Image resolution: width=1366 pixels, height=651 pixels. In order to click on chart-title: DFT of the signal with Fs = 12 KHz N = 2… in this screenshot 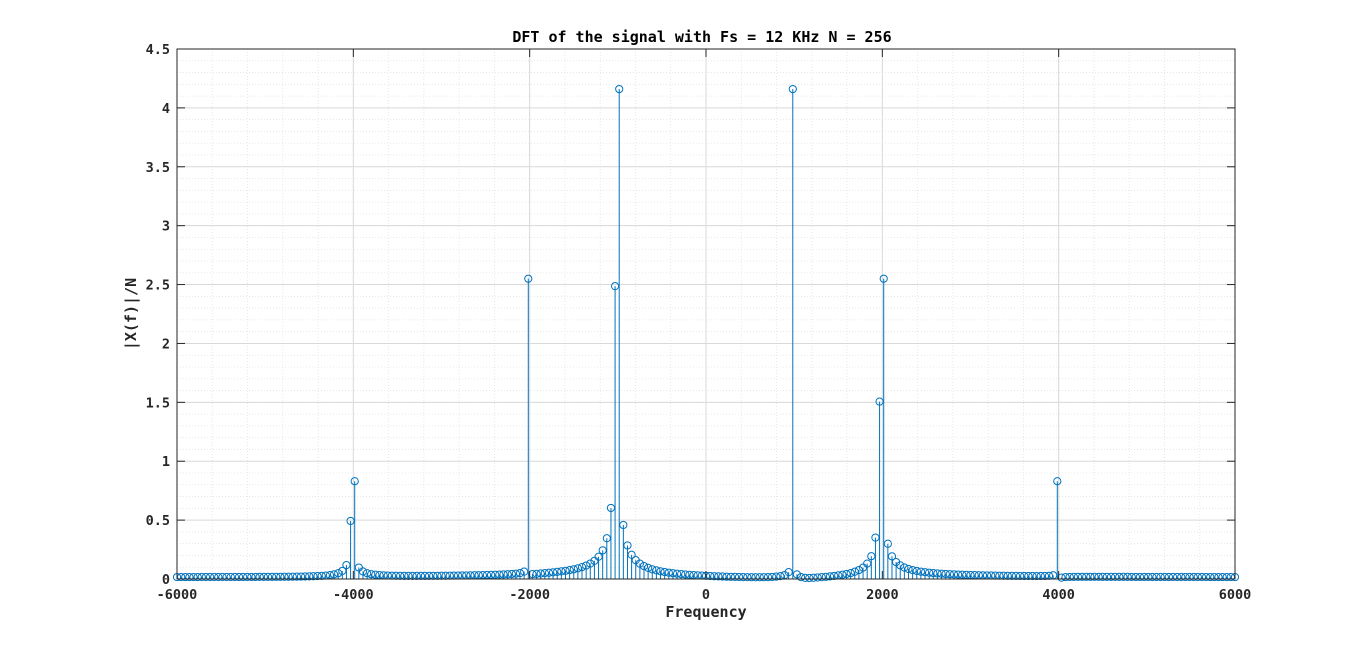, I will do `click(701, 37)`.